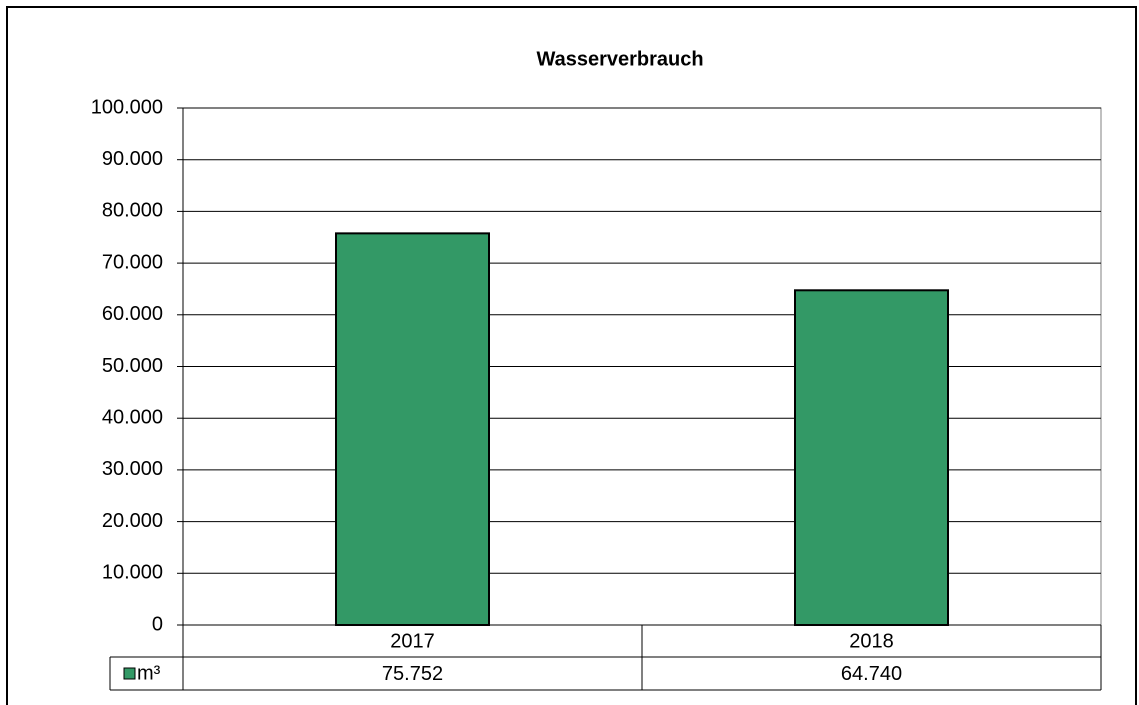  What do you see at coordinates (149, 673) in the screenshot?
I see `legend-label: m³` at bounding box center [149, 673].